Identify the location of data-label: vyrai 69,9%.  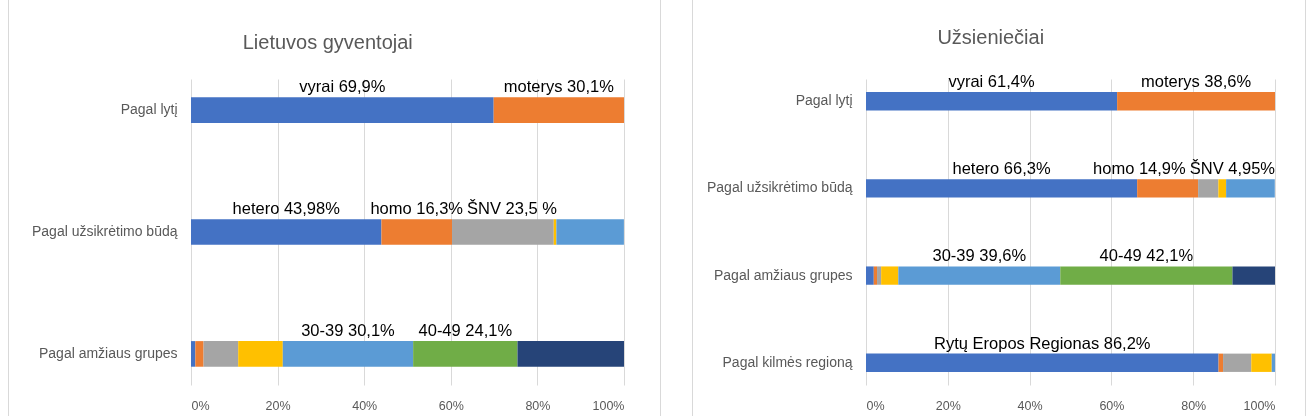
(342, 86).